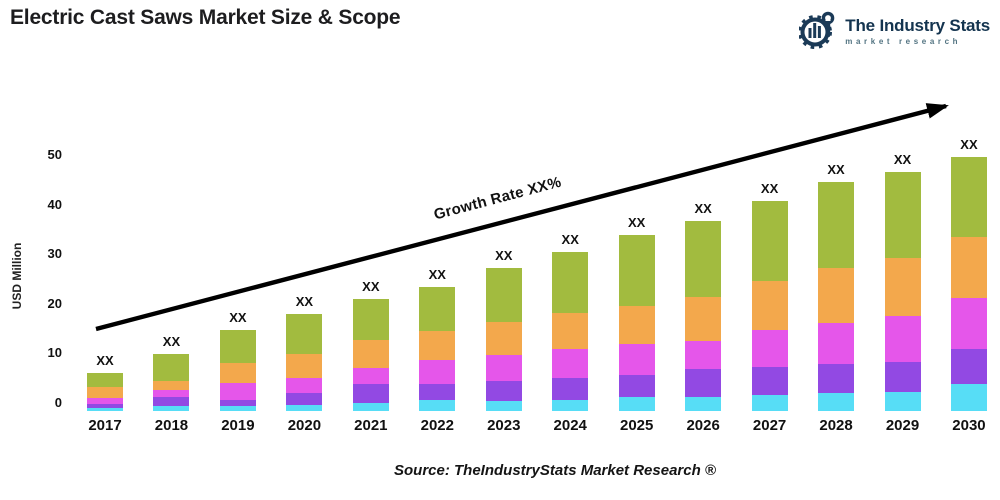 This screenshot has width=1000, height=500. Describe the element at coordinates (503, 368) in the screenshot. I see `bar-segment-magenta-2023` at that location.